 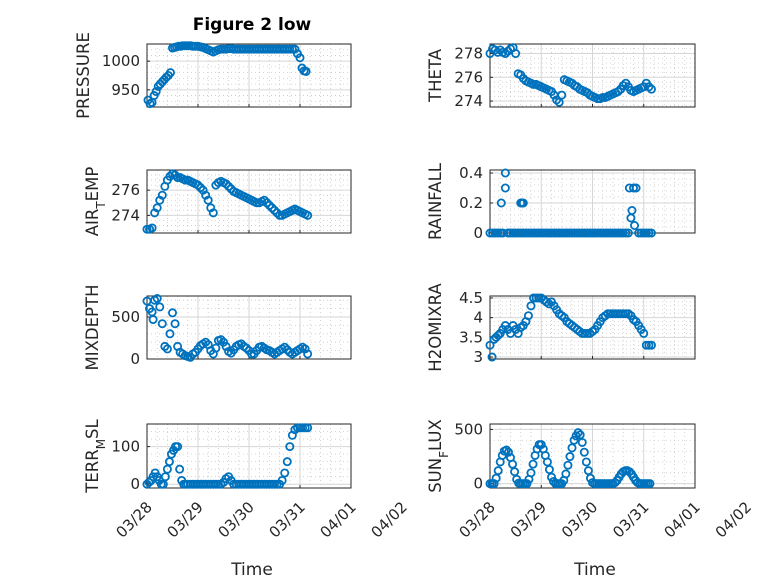 What do you see at coordinates (125, 215) in the screenshot?
I see `air_temp-ytick-label: 274` at bounding box center [125, 215].